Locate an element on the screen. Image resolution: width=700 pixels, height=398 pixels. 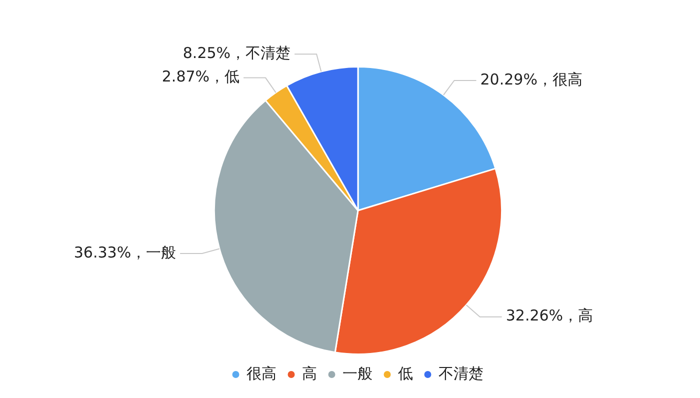
legend-label: 高 is located at coordinates (309, 373).